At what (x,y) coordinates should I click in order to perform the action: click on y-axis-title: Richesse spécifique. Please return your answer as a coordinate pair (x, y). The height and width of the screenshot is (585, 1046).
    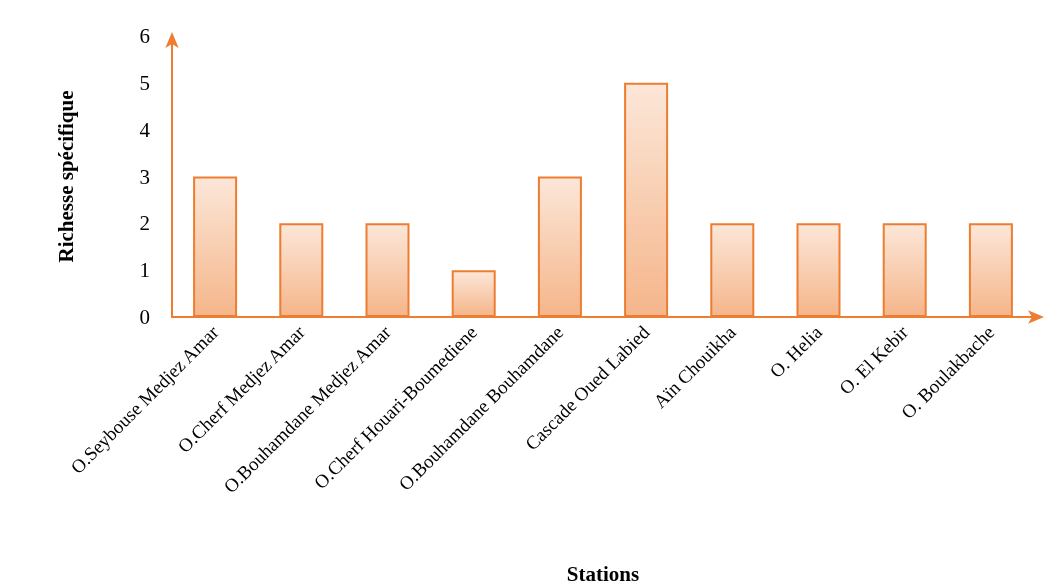
    Looking at the image, I should click on (65, 176).